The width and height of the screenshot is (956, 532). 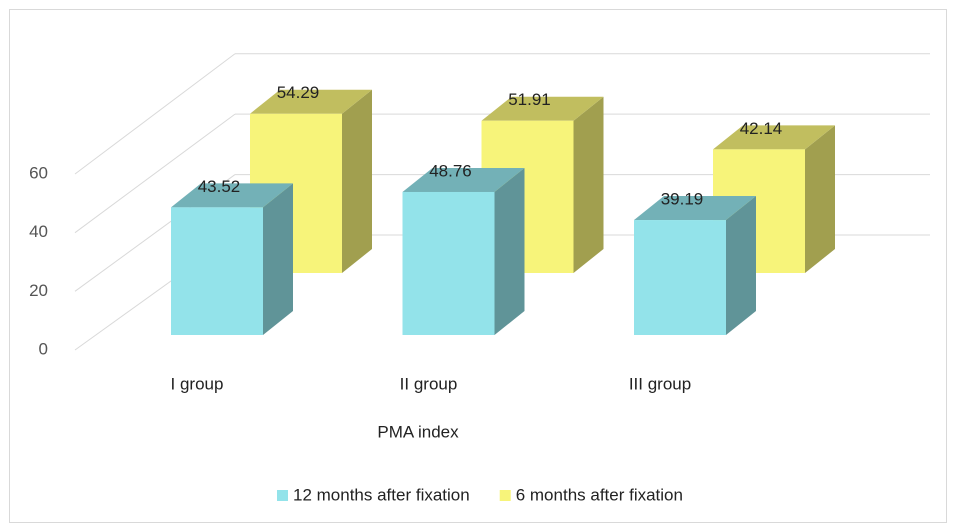 What do you see at coordinates (38, 290) in the screenshot?
I see `y-tick-label: 20` at bounding box center [38, 290].